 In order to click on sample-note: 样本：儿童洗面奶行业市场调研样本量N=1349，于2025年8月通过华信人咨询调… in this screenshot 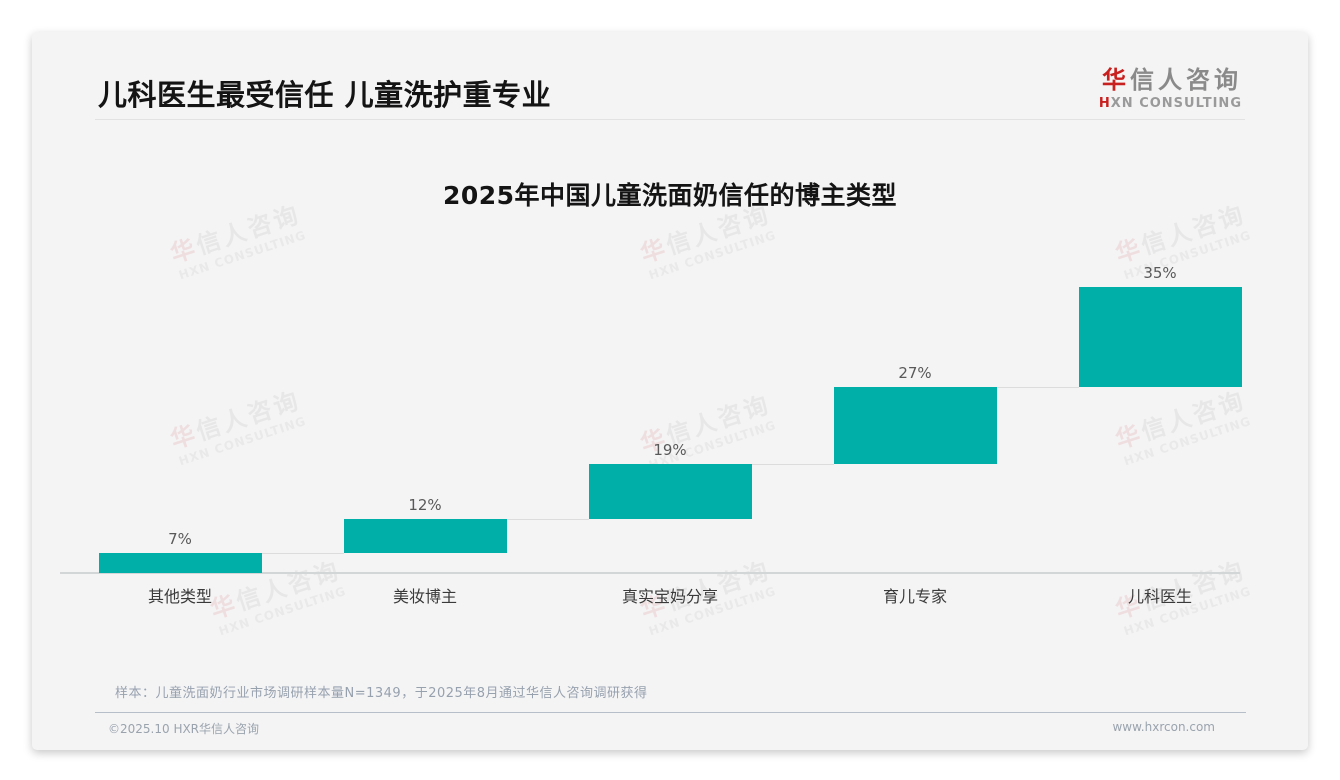, I will do `click(381, 693)`.